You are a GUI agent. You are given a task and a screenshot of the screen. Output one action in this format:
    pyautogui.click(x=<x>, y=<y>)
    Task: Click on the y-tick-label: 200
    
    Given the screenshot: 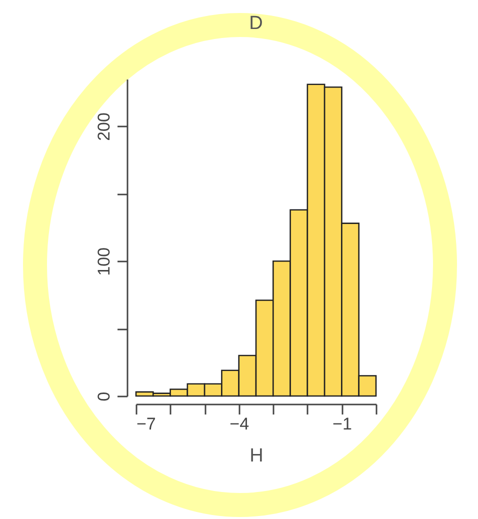 What is the action you would take?
    pyautogui.click(x=104, y=126)
    